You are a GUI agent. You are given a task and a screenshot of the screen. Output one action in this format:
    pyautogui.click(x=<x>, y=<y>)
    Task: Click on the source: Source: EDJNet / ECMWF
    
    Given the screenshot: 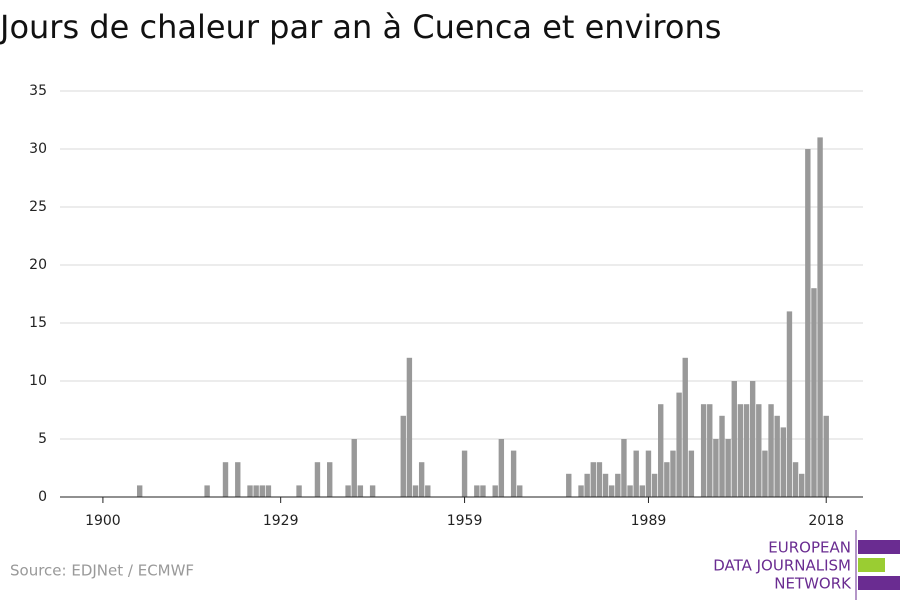 What is the action you would take?
    pyautogui.click(x=102, y=571)
    